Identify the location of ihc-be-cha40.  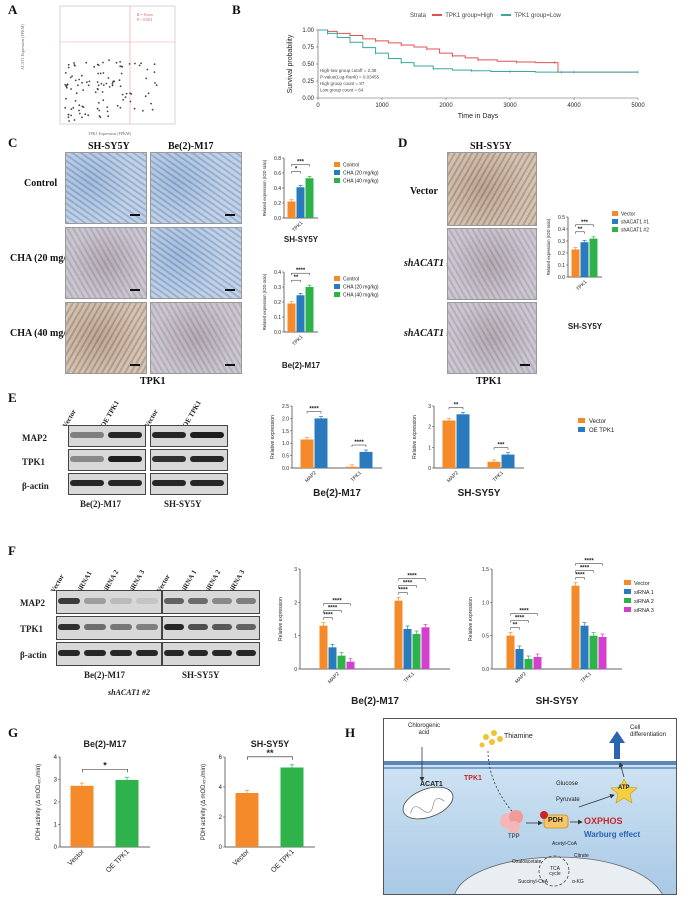
(196, 338).